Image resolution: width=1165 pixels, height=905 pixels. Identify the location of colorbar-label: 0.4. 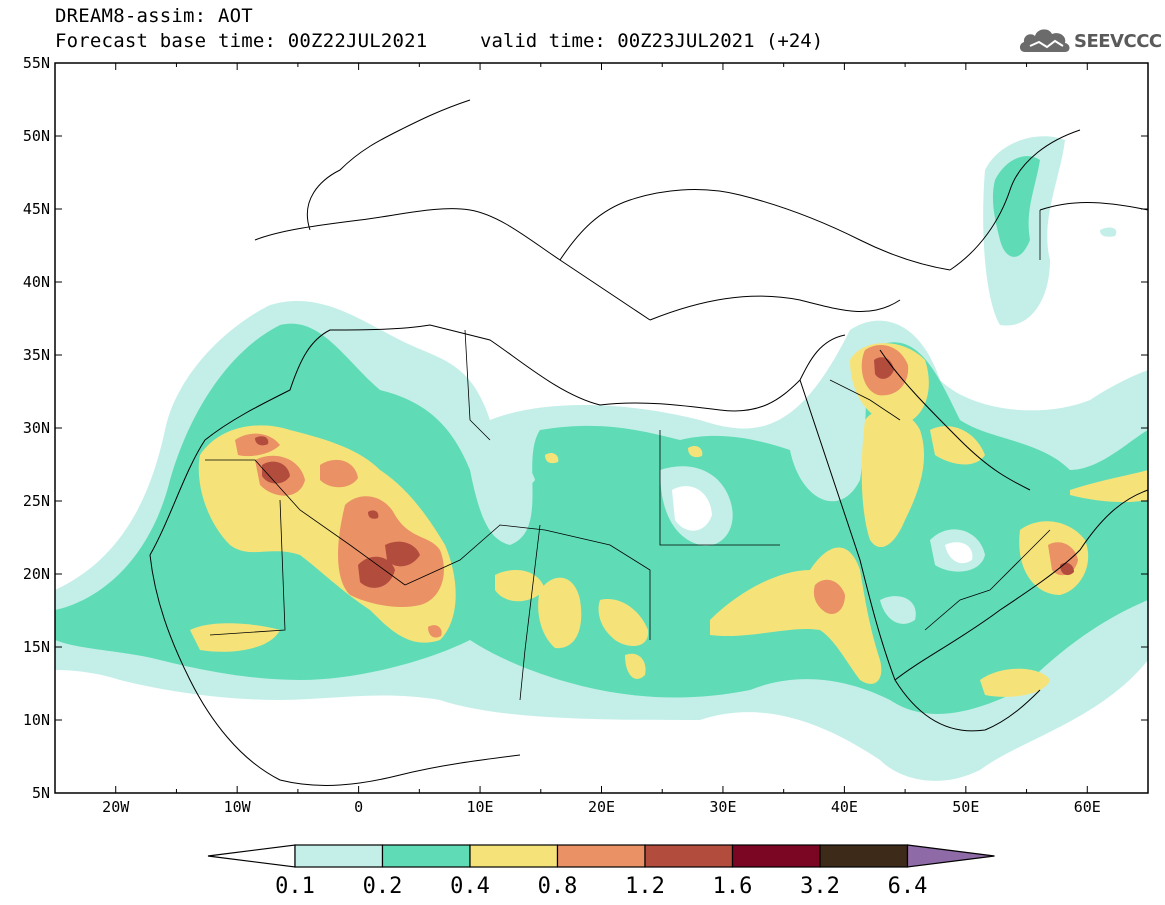
(470, 886).